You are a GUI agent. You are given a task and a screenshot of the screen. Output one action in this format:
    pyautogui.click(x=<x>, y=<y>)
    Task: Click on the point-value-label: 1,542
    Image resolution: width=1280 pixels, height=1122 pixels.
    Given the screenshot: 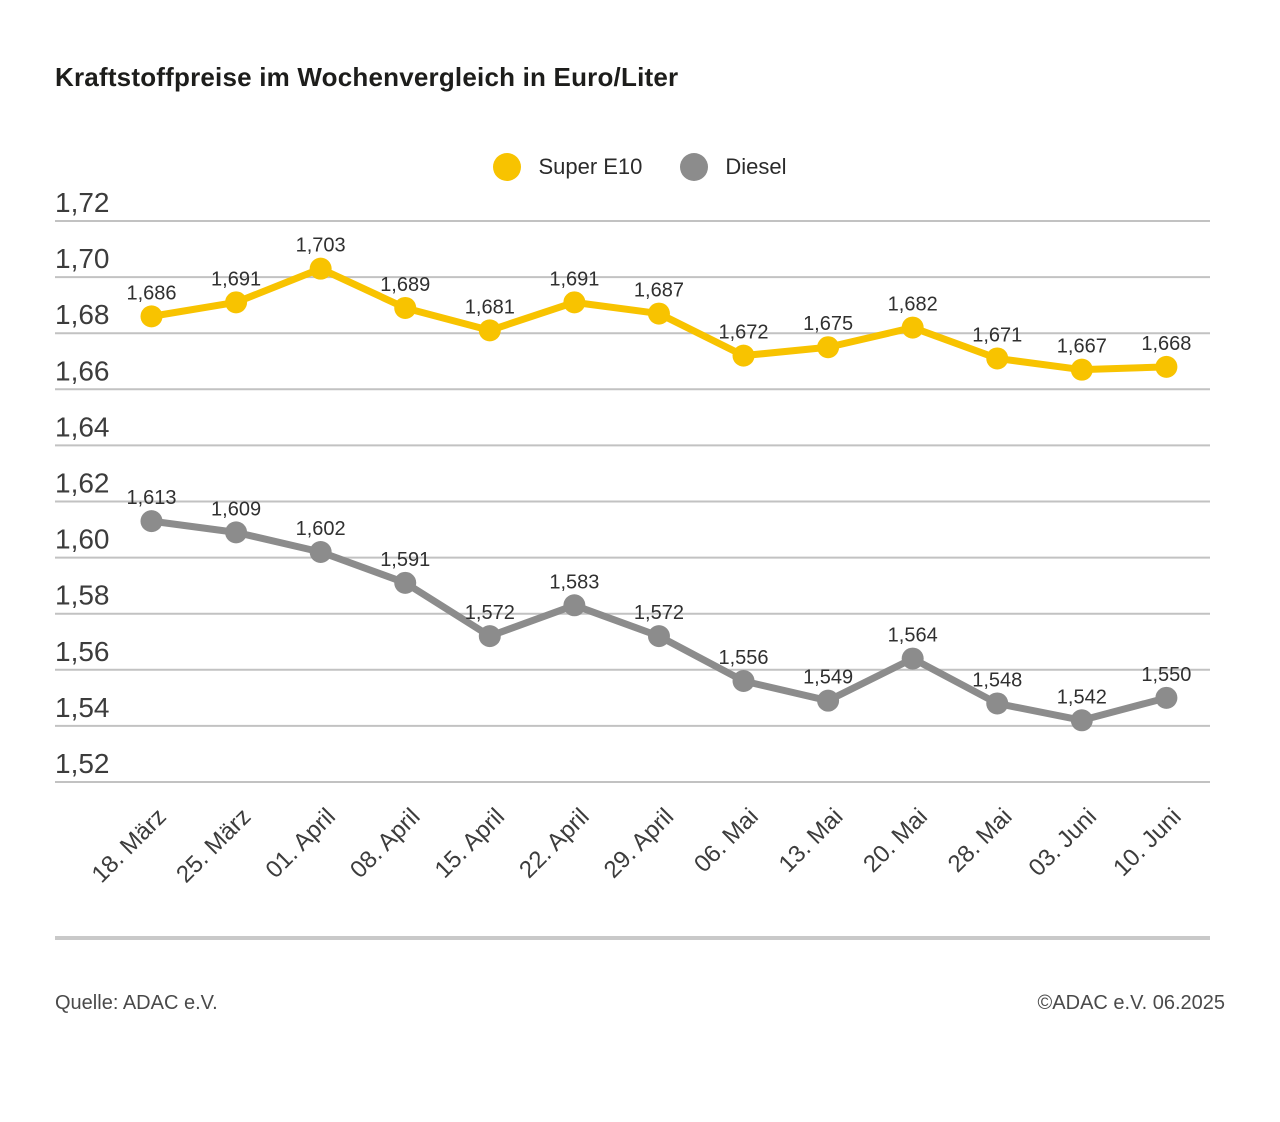 What is the action you would take?
    pyautogui.click(x=1082, y=697)
    